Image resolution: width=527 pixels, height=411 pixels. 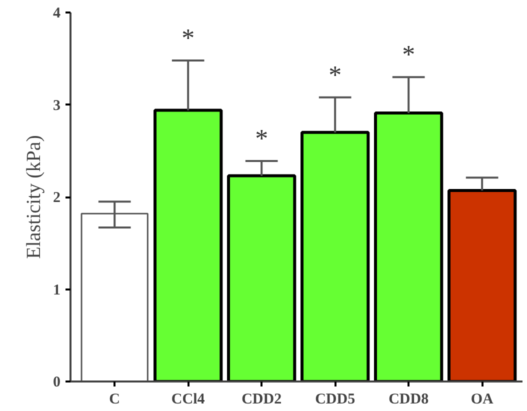 I want to click on x-tick-label: C, so click(x=114, y=400).